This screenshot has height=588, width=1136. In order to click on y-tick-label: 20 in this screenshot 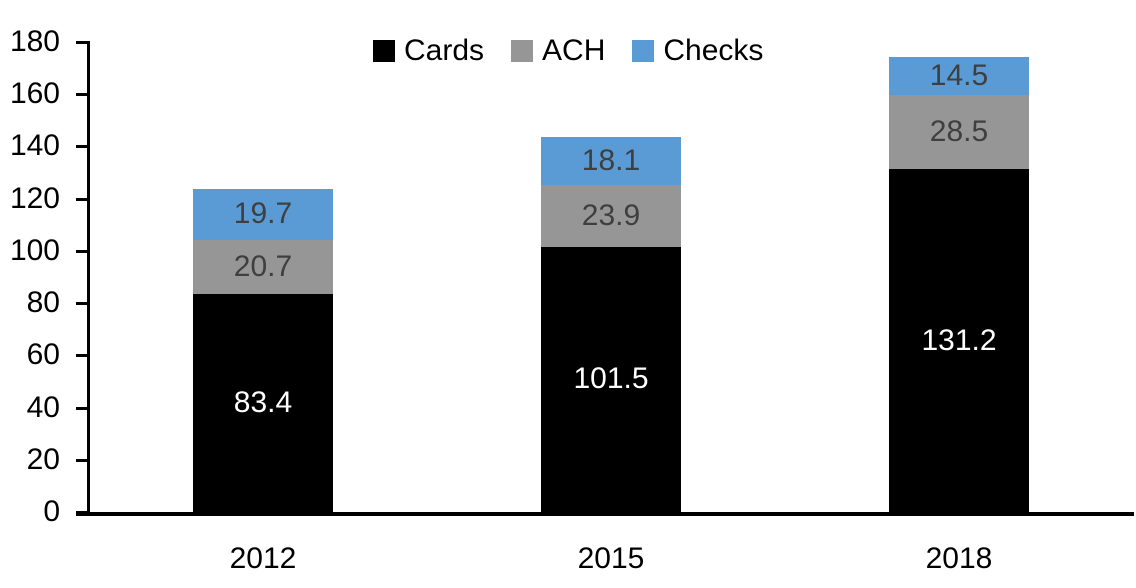, I will do `click(43, 459)`.